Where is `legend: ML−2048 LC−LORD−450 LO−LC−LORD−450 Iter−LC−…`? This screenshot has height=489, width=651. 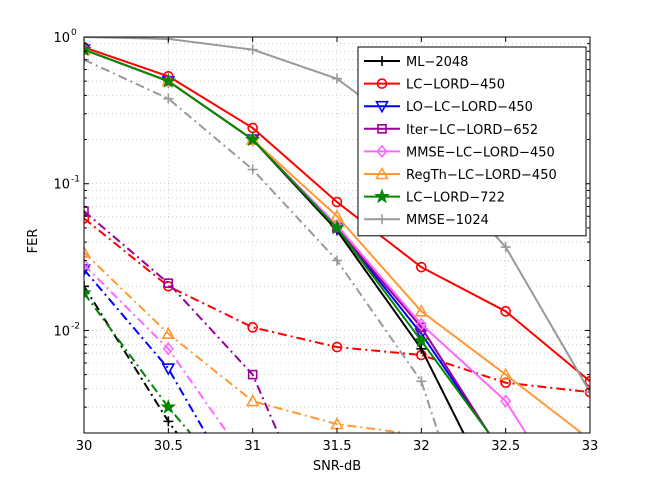 legend: ML−2048 LC−LORD−450 LO−LC−LORD−450 Iter−LC−… is located at coordinates (472, 141).